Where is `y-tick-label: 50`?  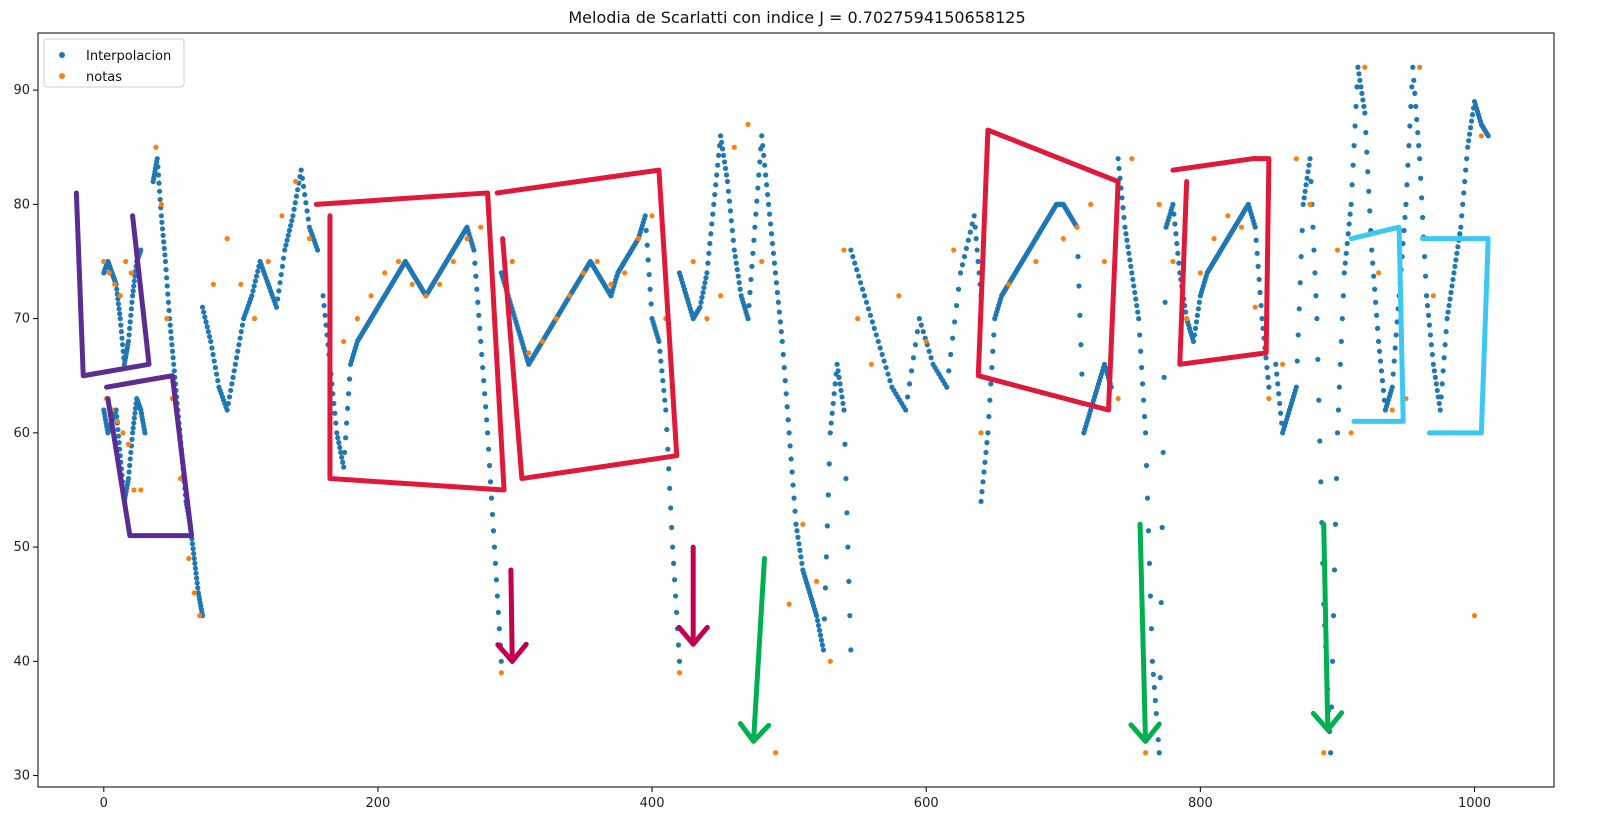 y-tick-label: 50 is located at coordinates (21, 547).